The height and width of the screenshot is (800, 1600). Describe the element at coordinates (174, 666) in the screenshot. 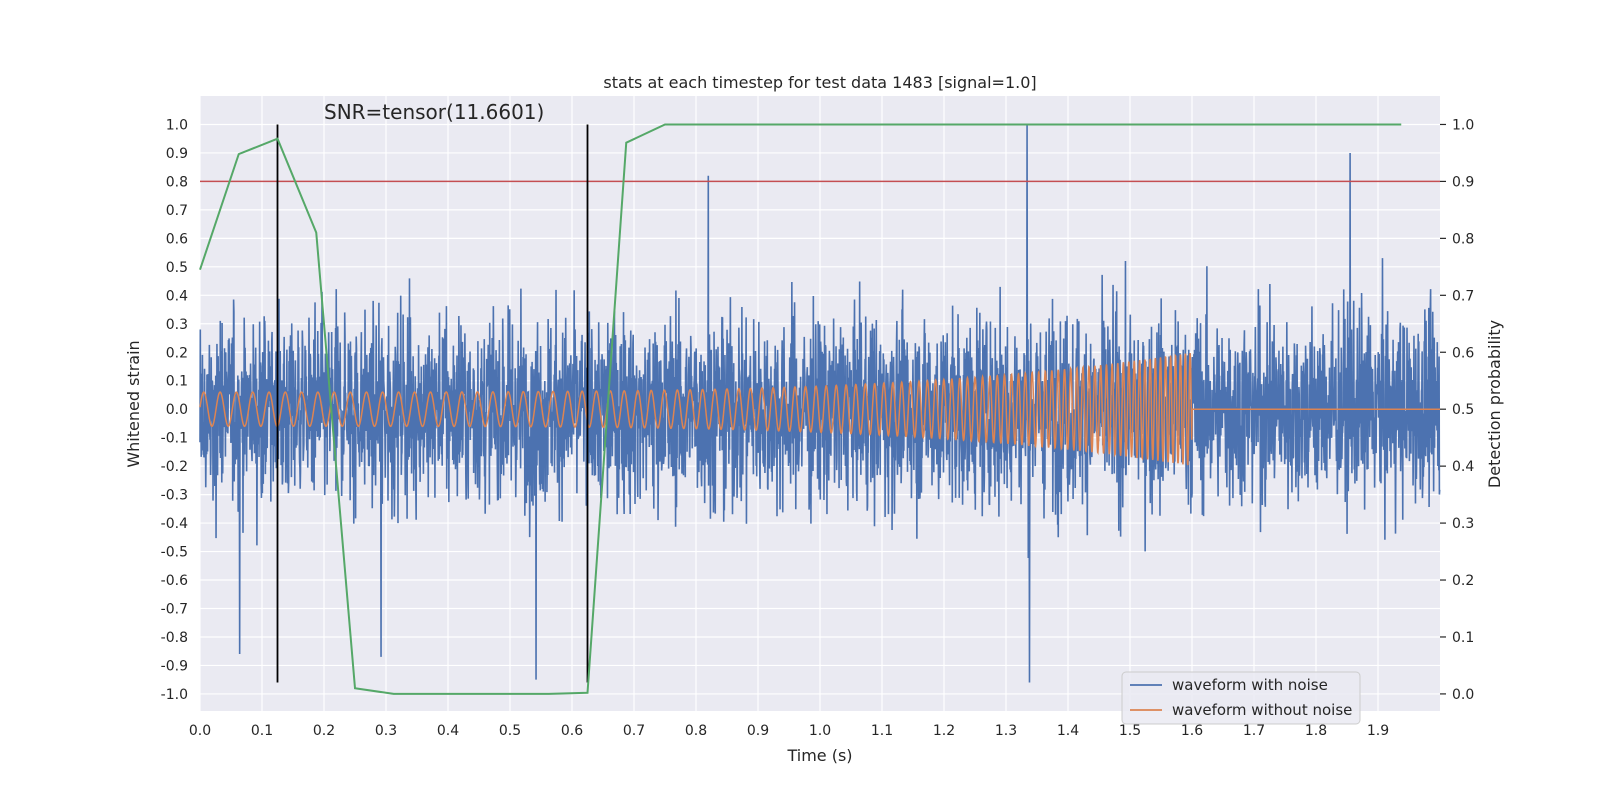

I see `y-tick-label: -0.9` at that location.